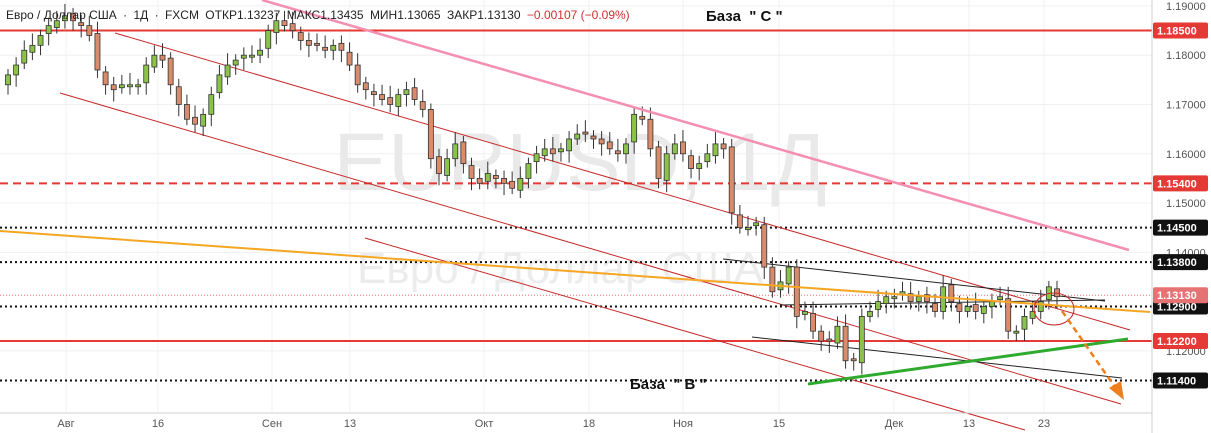  I want to click on base-c-label: База " С ", so click(744, 16).